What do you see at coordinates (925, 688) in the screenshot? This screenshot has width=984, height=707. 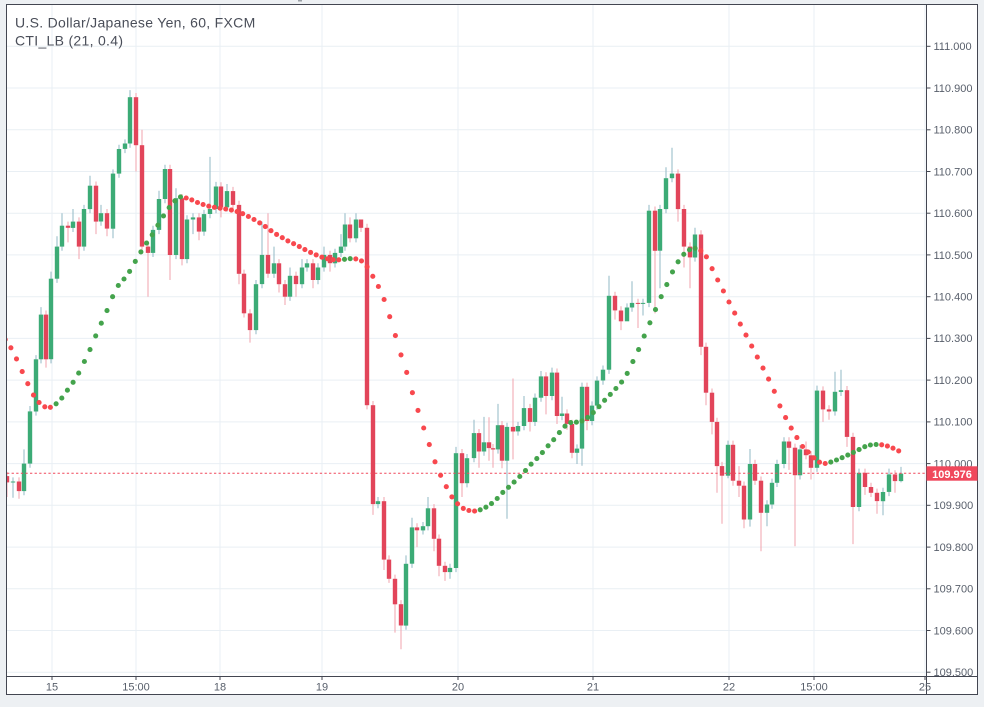 I see `svg-text: 25` at bounding box center [925, 688].